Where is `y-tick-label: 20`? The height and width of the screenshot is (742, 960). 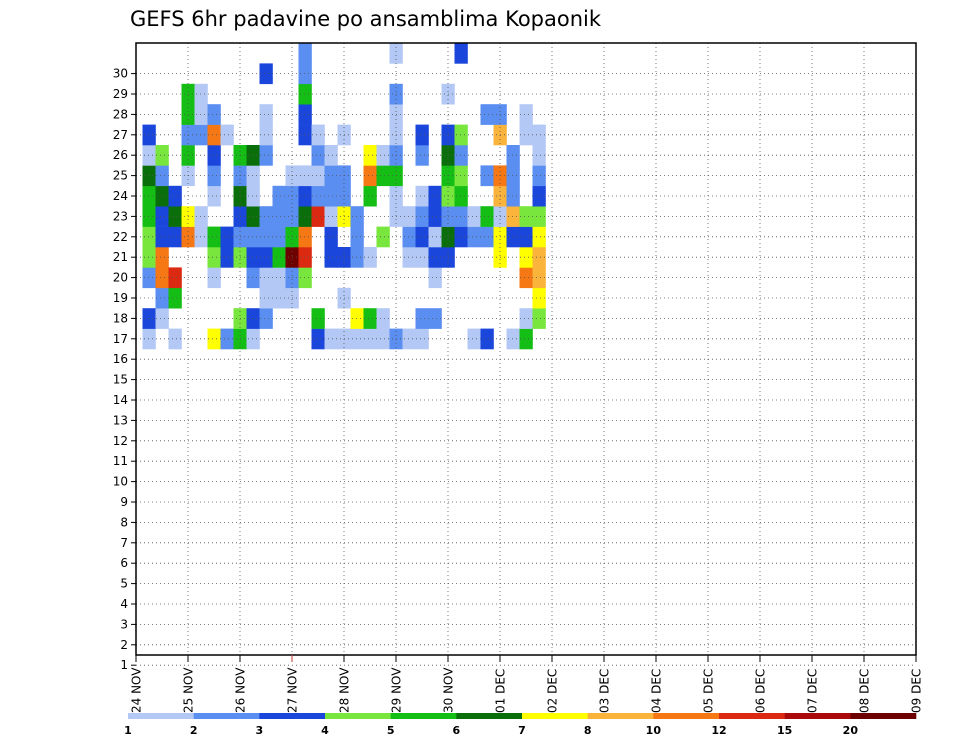
y-tick-label: 20 is located at coordinates (120, 278).